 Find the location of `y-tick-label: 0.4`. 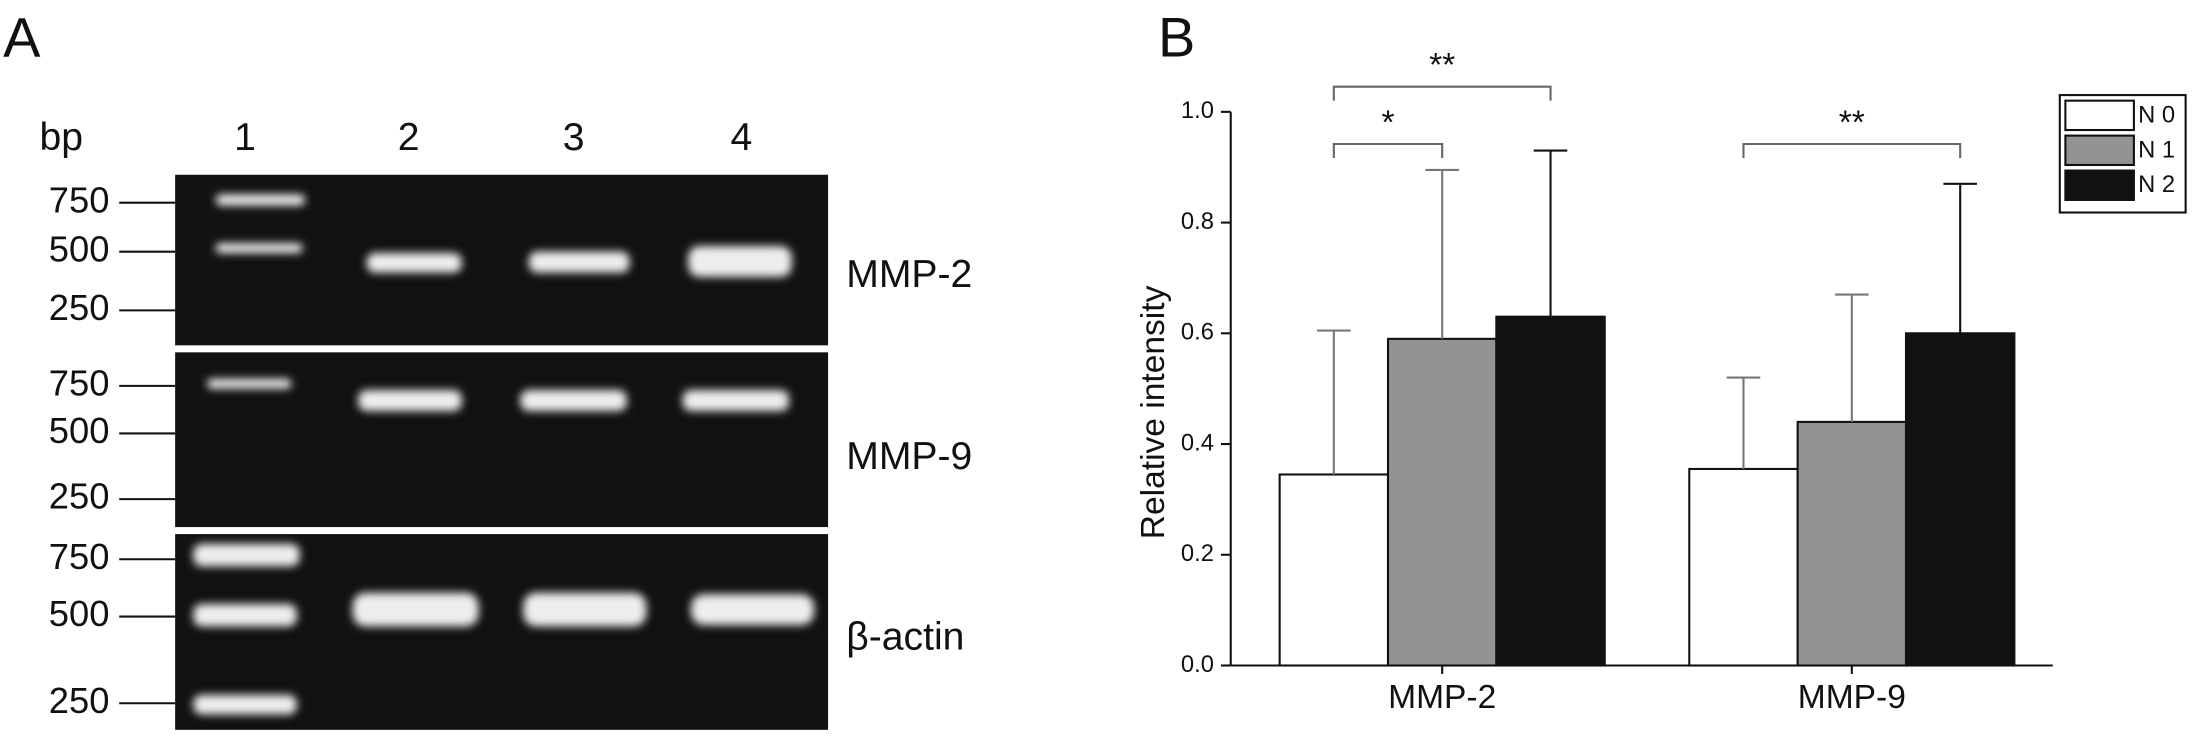

y-tick-label: 0.4 is located at coordinates (1197, 442).